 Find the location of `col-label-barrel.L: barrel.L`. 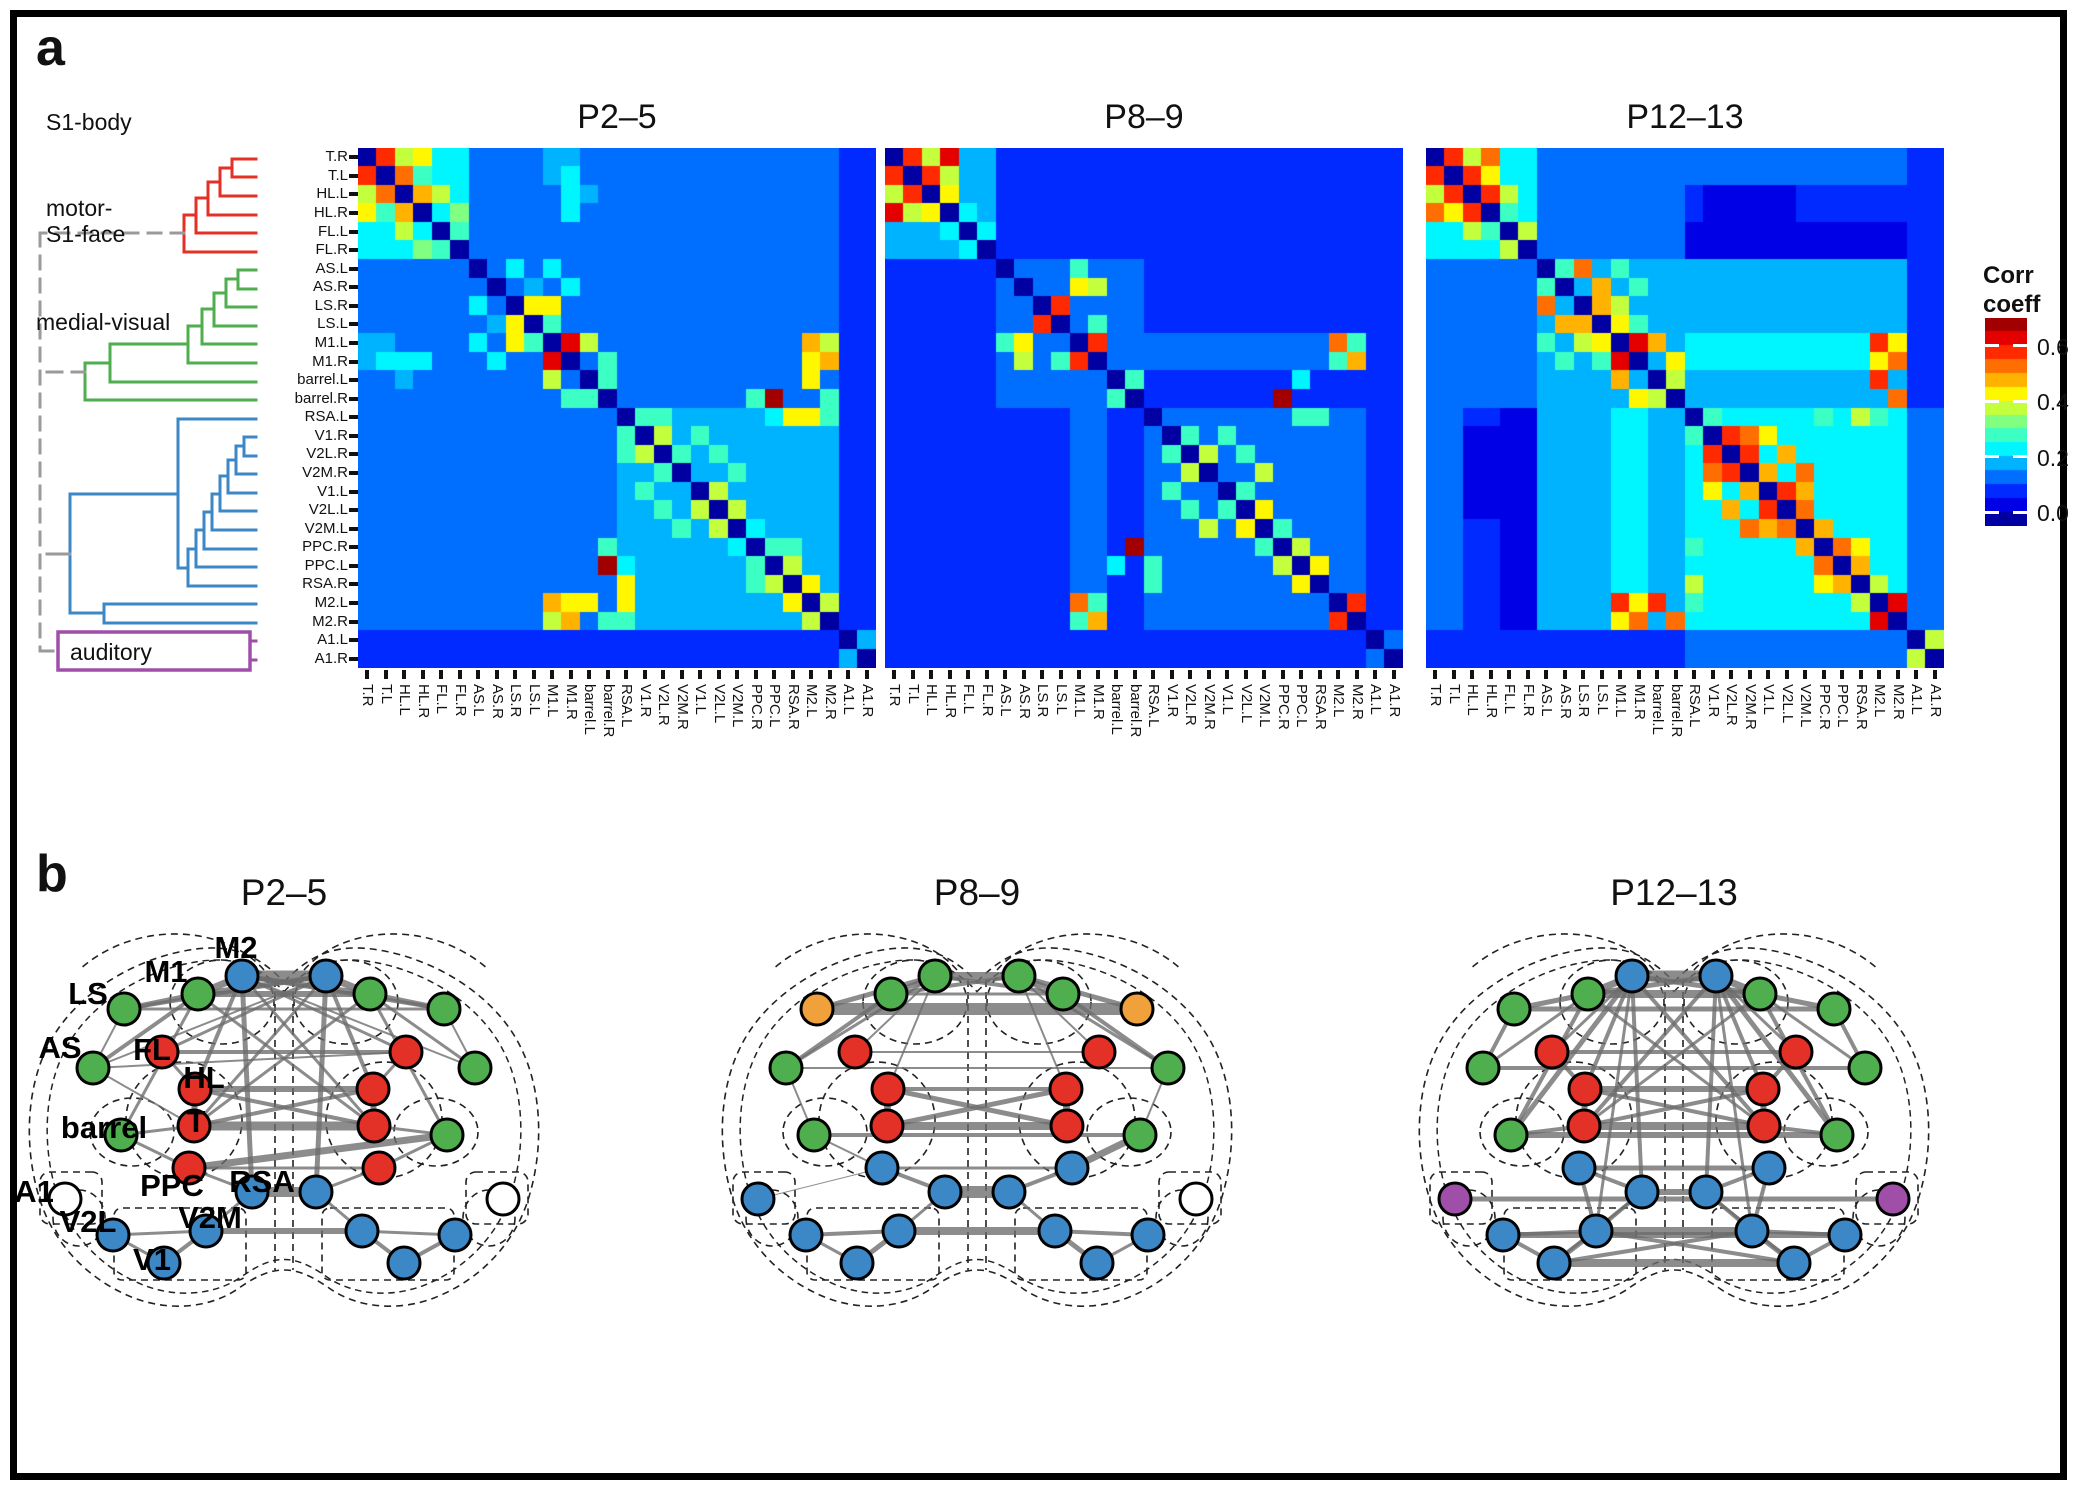

col-label-barrel.L: barrel.L is located at coordinates (590, 709).